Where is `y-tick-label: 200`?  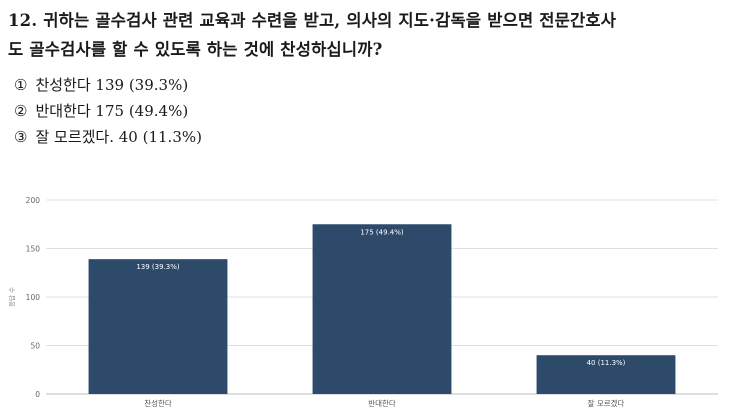 y-tick-label: 200 is located at coordinates (33, 200).